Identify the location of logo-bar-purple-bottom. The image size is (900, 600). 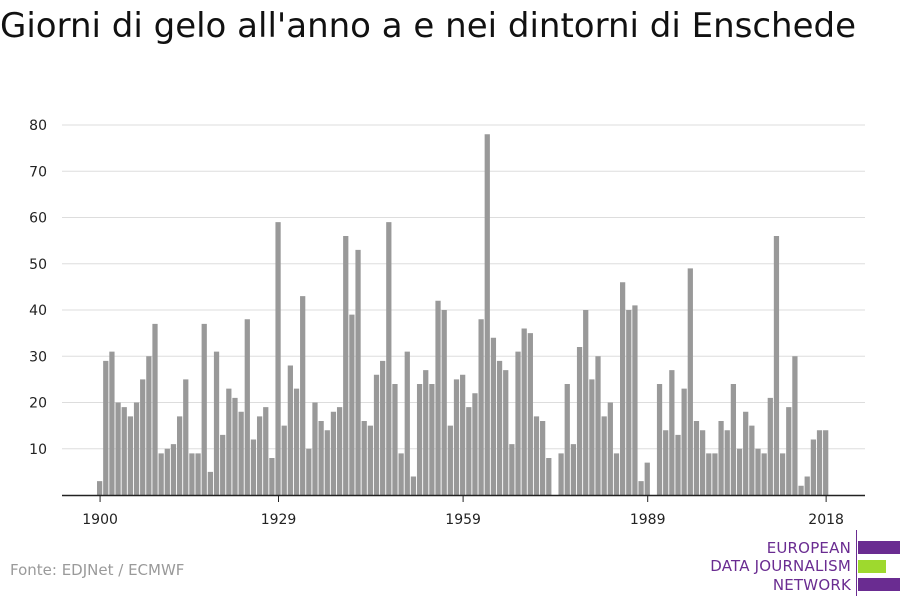
(879, 584).